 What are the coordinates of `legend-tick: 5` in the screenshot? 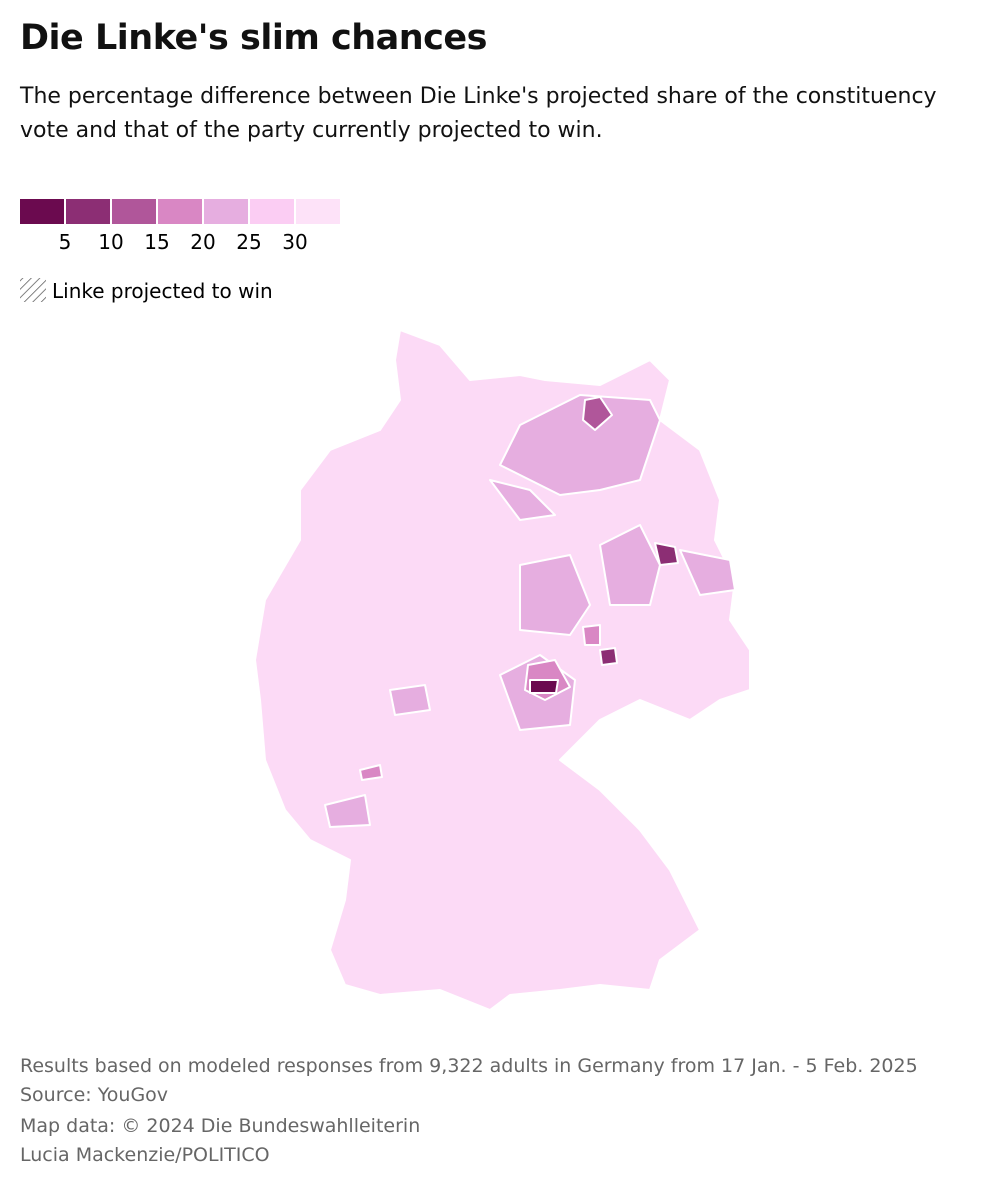 It's located at (65, 242).